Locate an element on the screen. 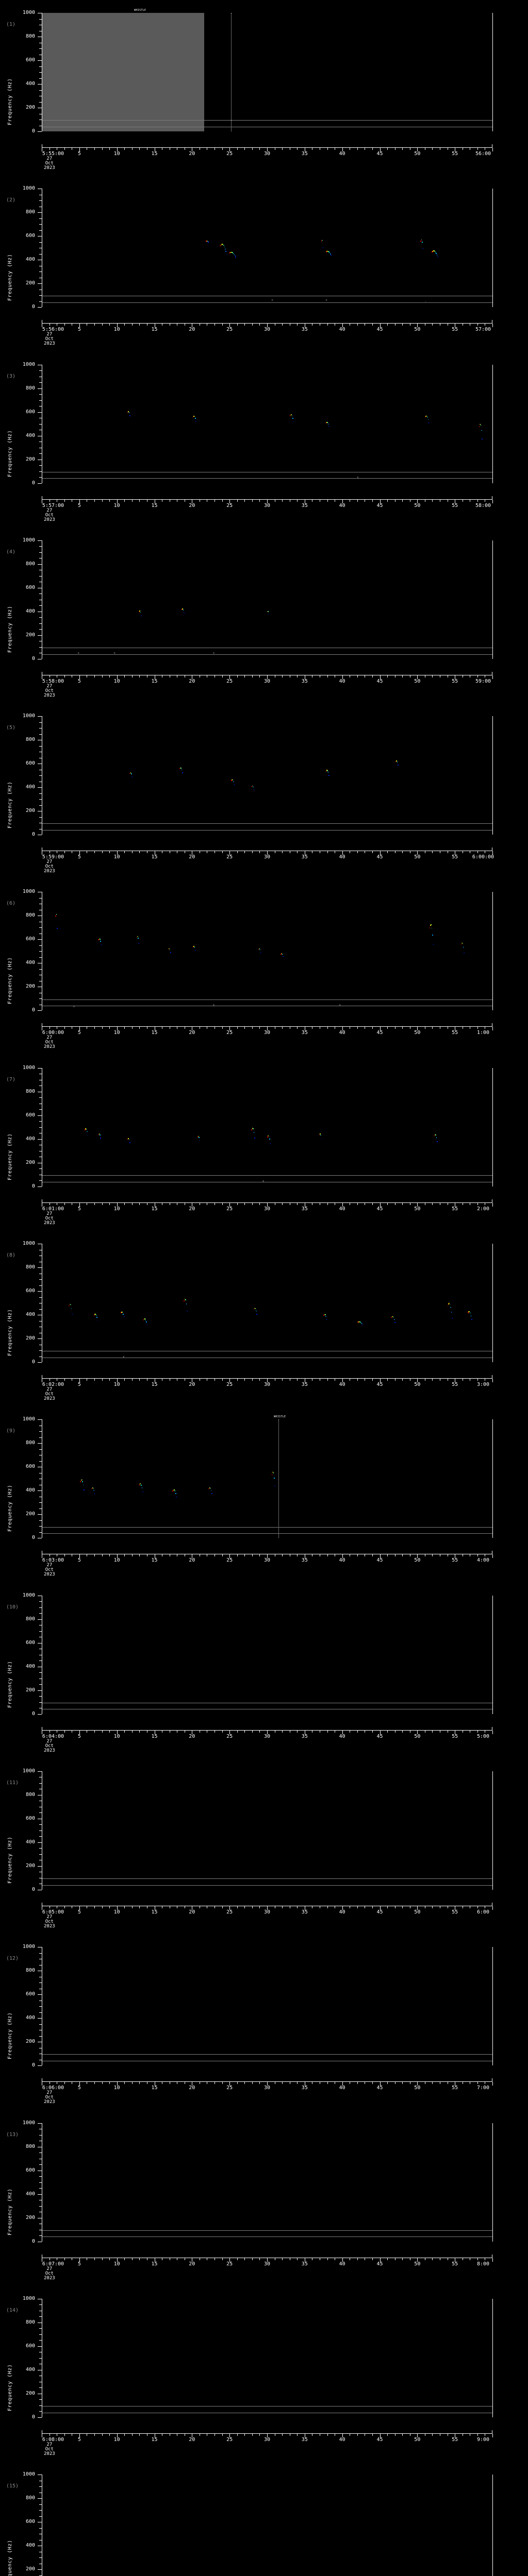 The width and height of the screenshot is (528, 2576). y-axis-tick-label: 800 is located at coordinates (30, 36).